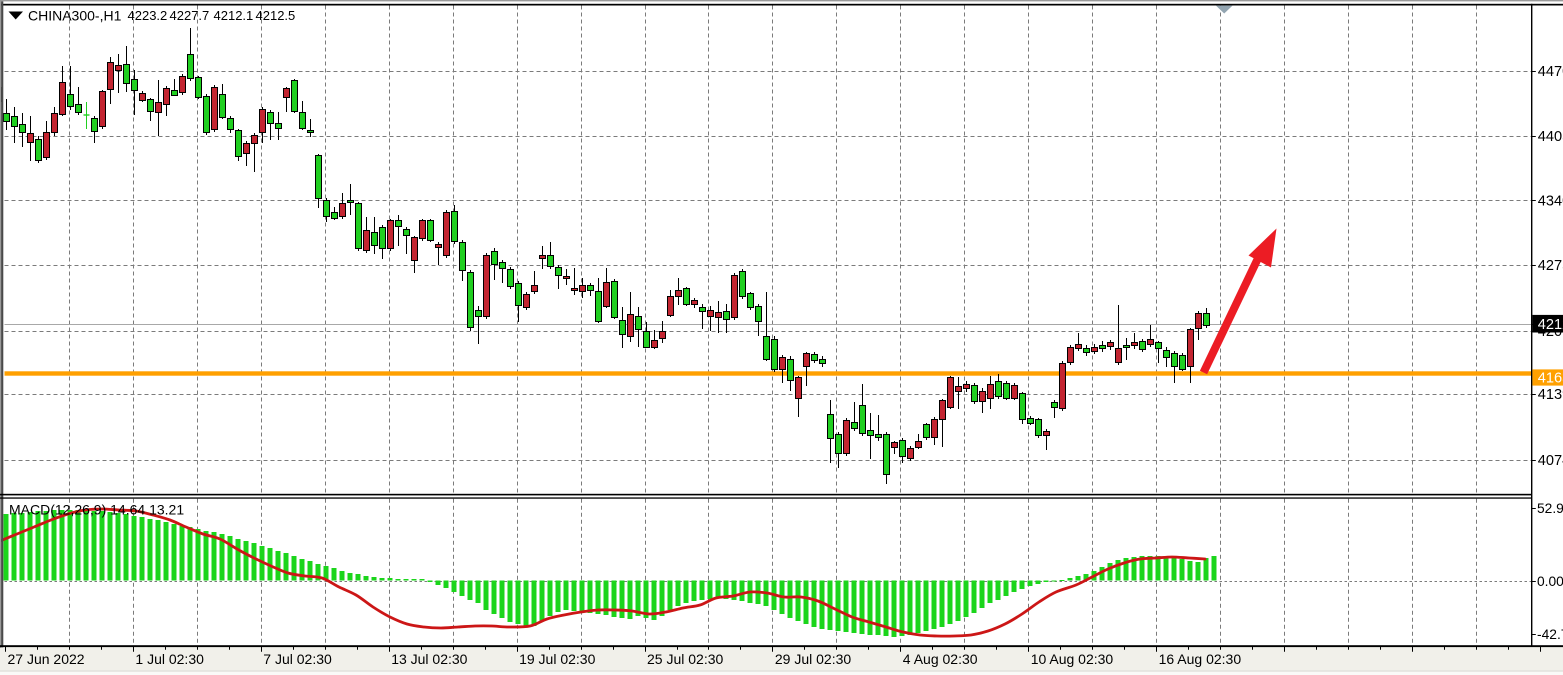  Describe the element at coordinates (75, 16) in the screenshot. I see `svg-text: CHINA300-,H1` at that location.